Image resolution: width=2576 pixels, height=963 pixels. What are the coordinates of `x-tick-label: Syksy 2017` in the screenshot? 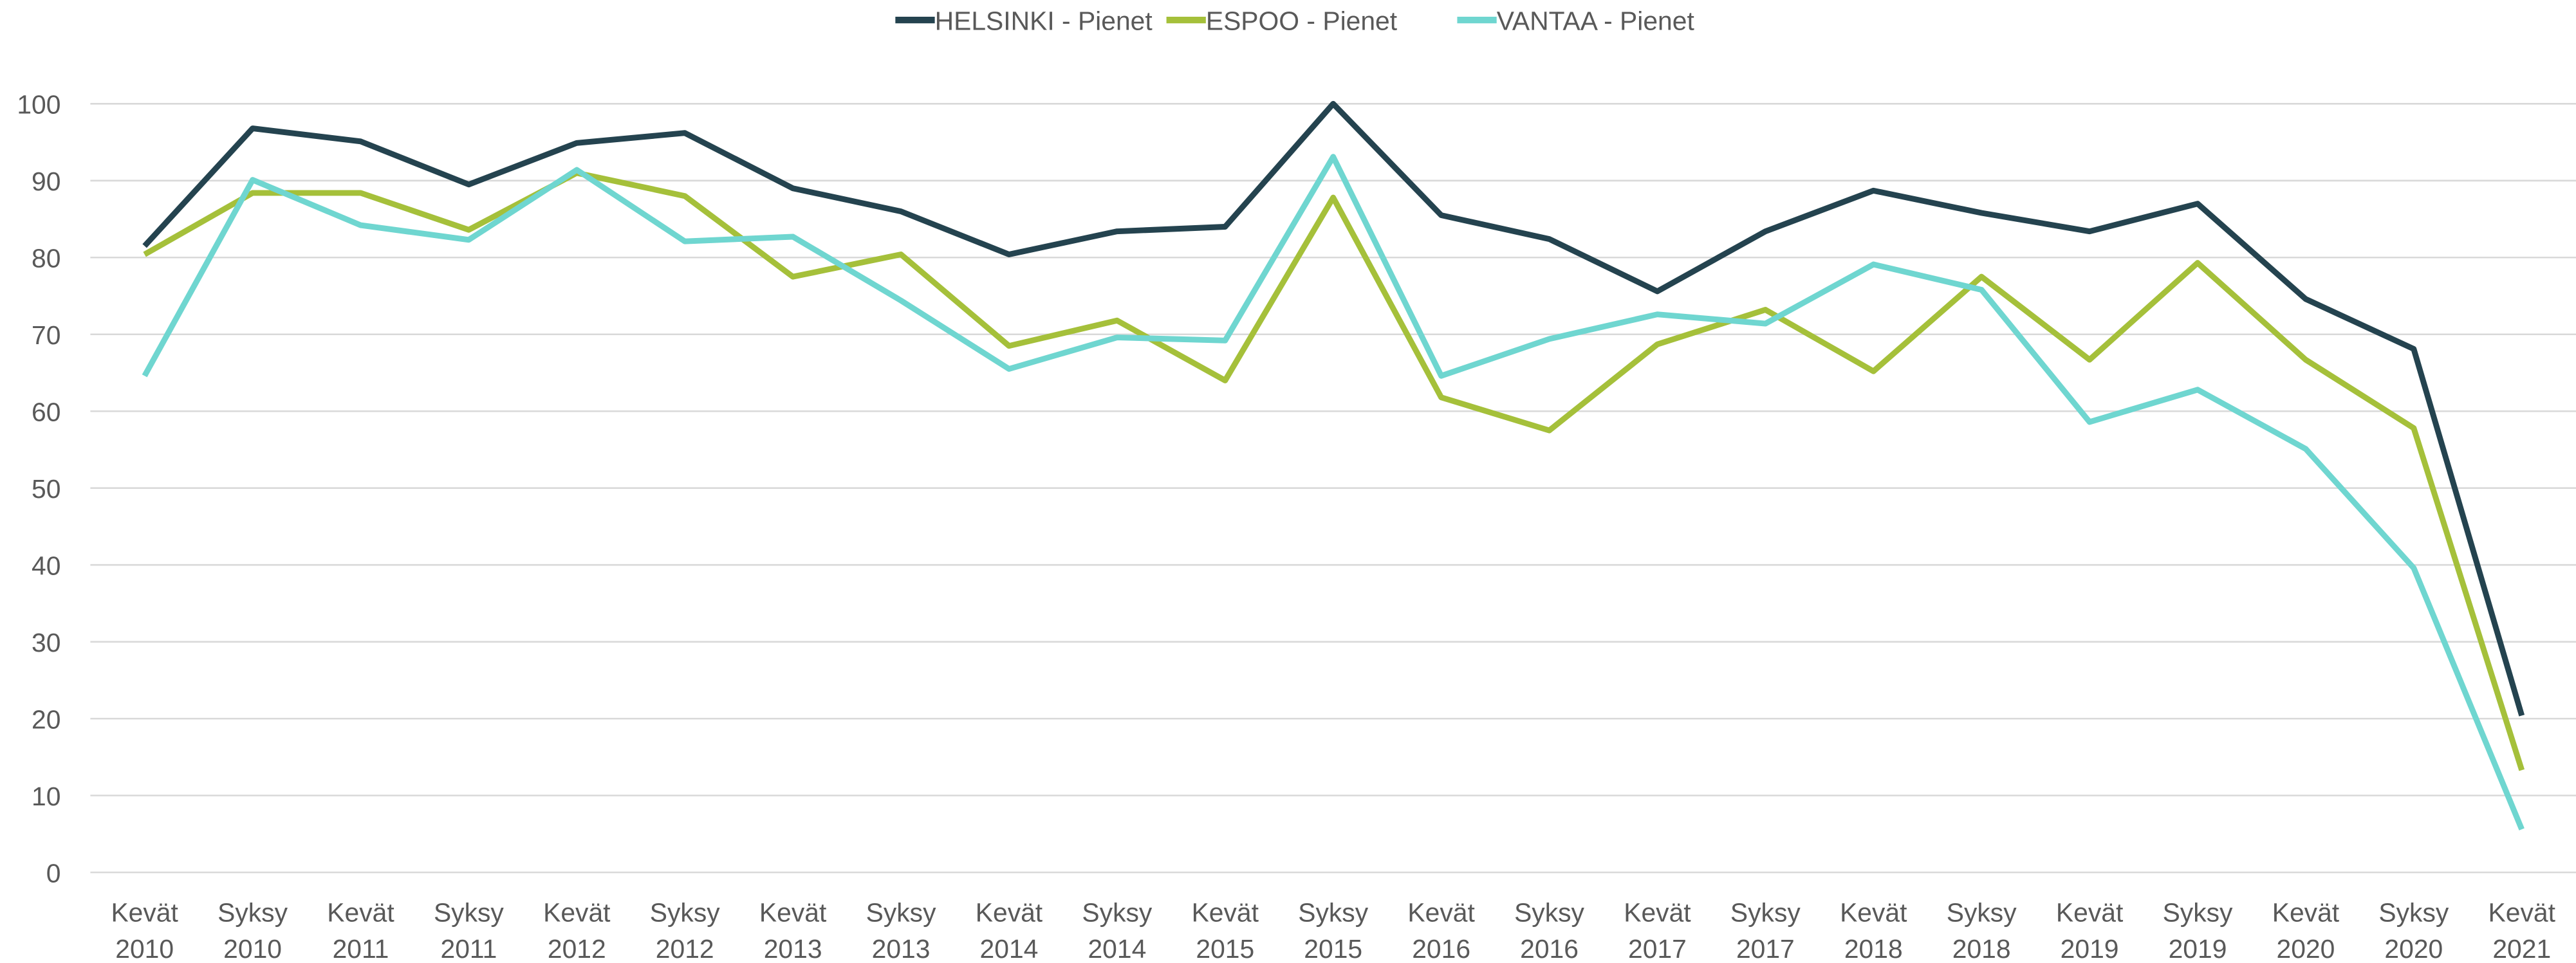 It's located at (1766, 930).